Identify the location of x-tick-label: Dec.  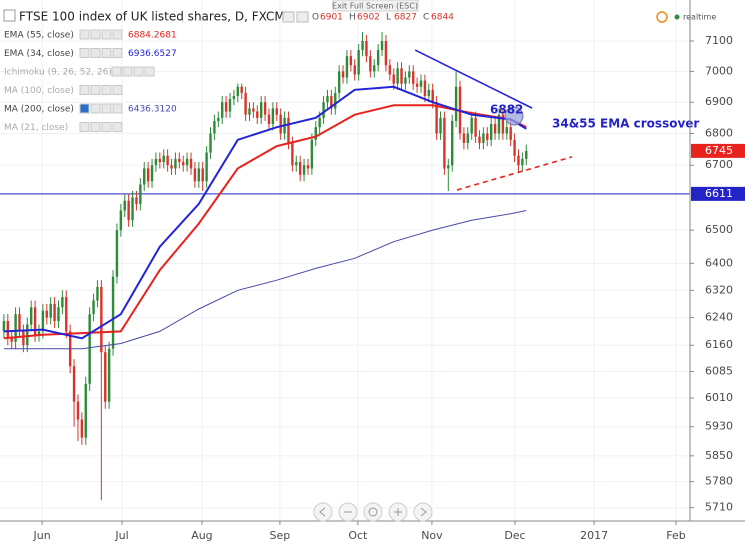
(514, 535).